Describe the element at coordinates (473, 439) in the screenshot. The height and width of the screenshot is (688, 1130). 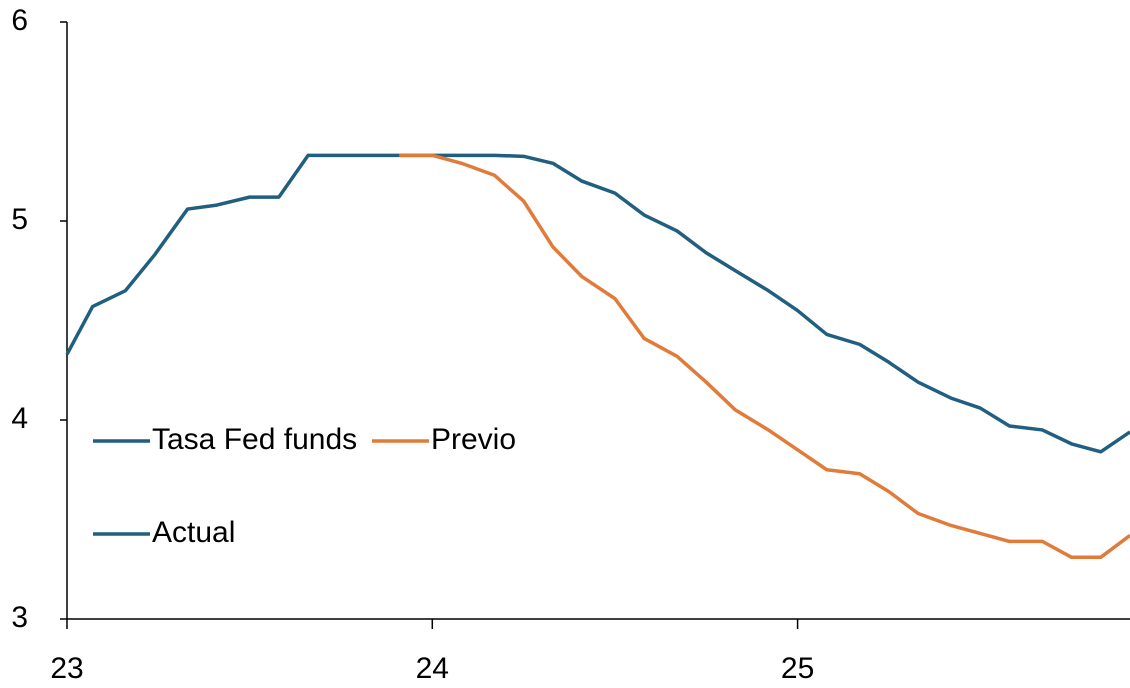
I see `legend-label: Previo` at that location.